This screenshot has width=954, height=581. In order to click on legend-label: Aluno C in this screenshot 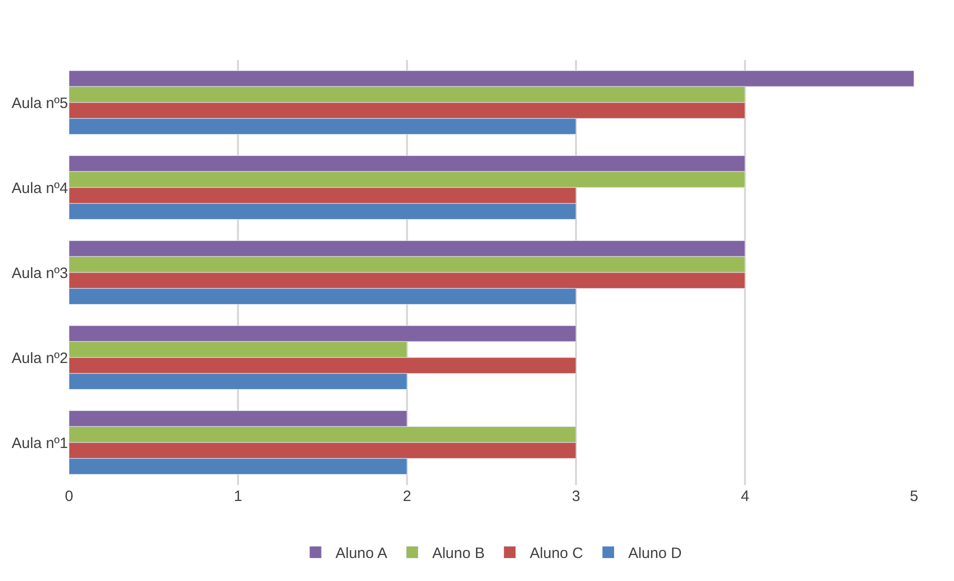, I will do `click(557, 553)`.